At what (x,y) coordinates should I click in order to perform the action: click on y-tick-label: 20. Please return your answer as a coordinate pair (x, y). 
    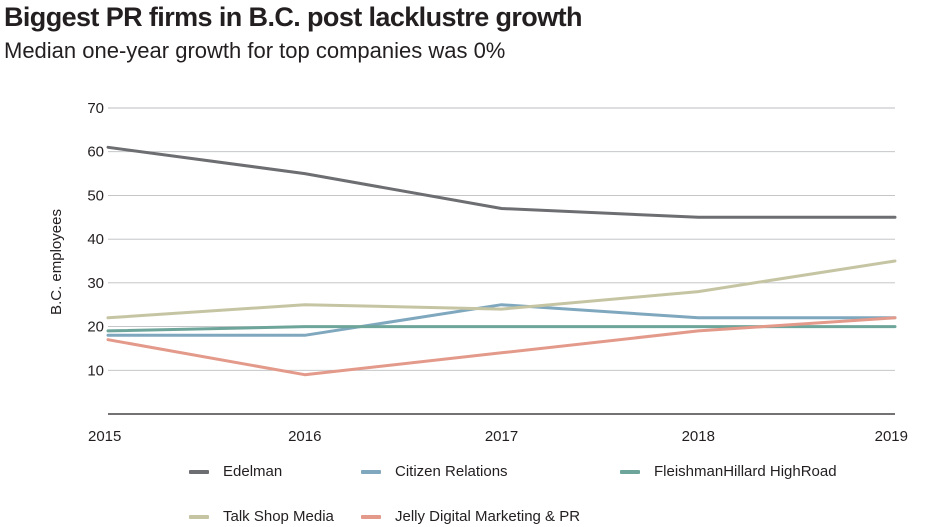
    Looking at the image, I should click on (95, 327).